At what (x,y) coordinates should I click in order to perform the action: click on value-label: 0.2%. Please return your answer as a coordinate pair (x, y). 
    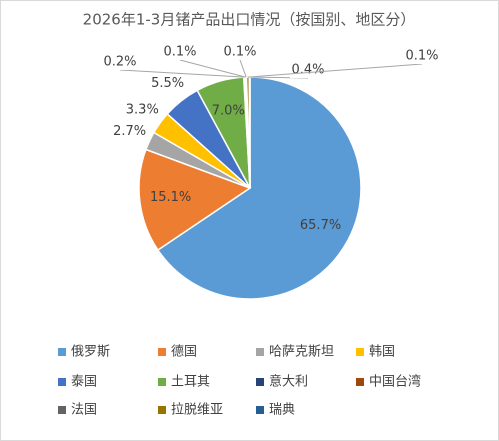
    Looking at the image, I should click on (119, 62).